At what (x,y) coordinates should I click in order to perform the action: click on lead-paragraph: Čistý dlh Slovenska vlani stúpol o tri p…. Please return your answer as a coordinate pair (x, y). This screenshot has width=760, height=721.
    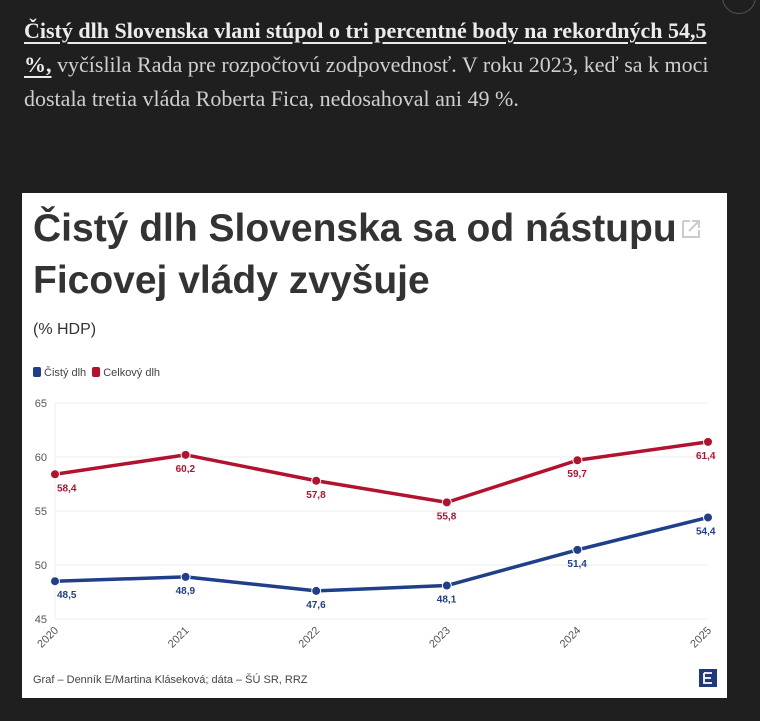
    Looking at the image, I should click on (374, 65).